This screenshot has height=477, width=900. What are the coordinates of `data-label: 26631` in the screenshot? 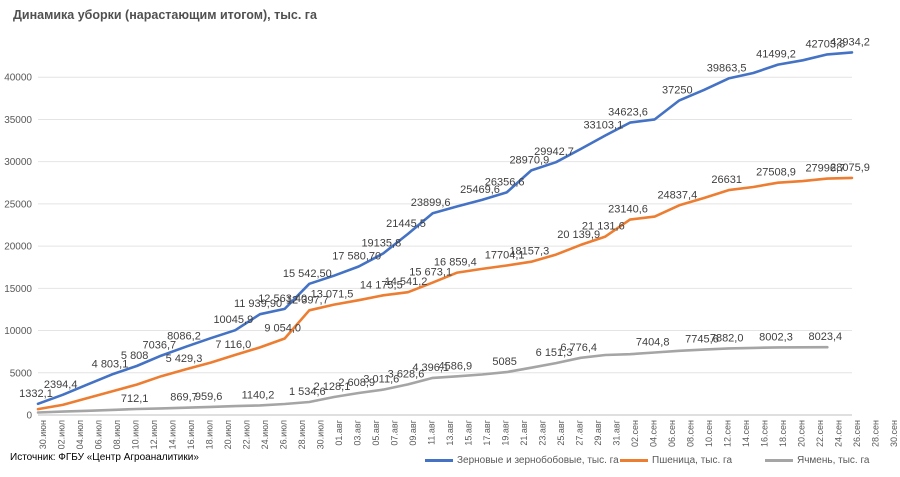 It's located at (726, 180).